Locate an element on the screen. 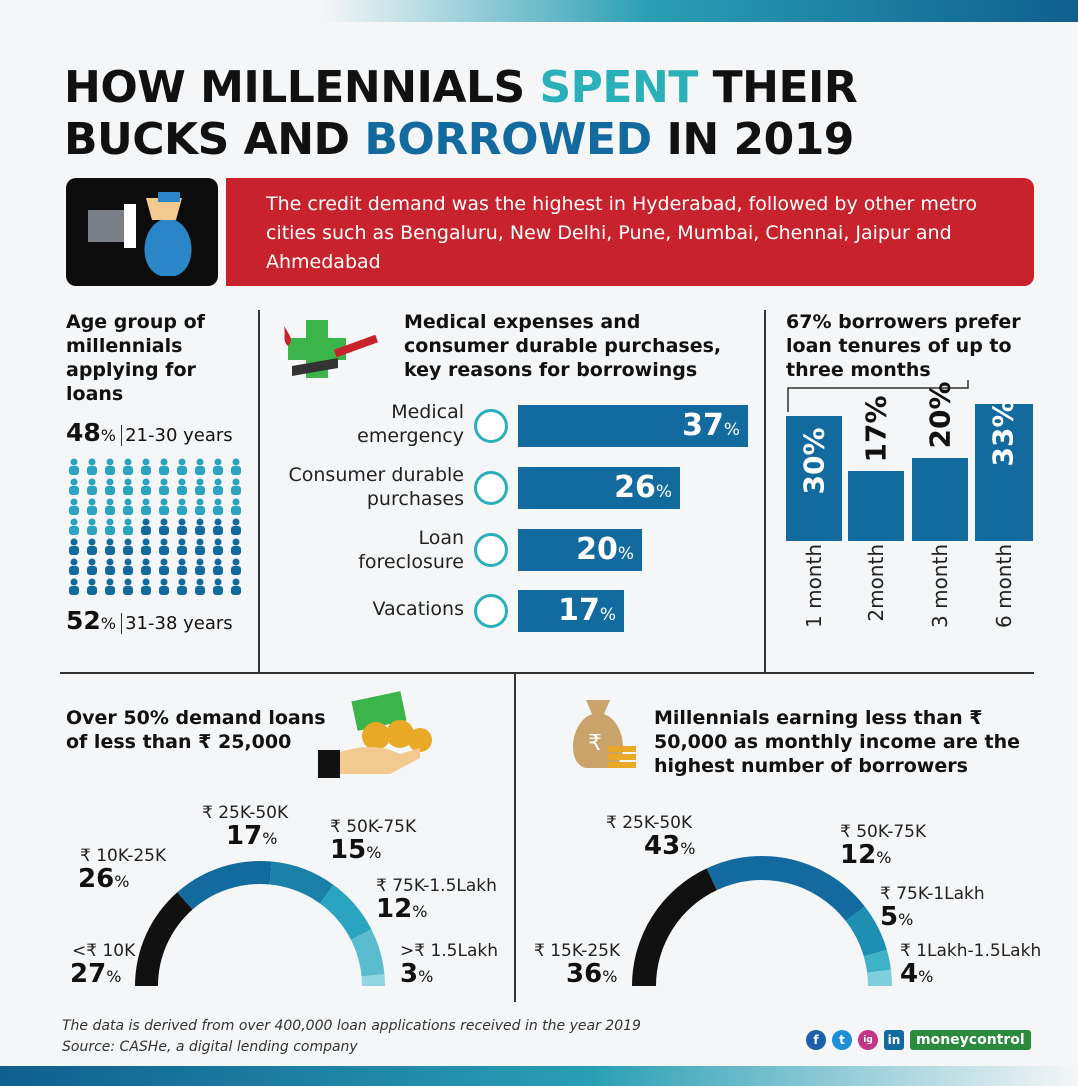  reason-label-foreclosure: Loan foreclosure is located at coordinates (411, 550).